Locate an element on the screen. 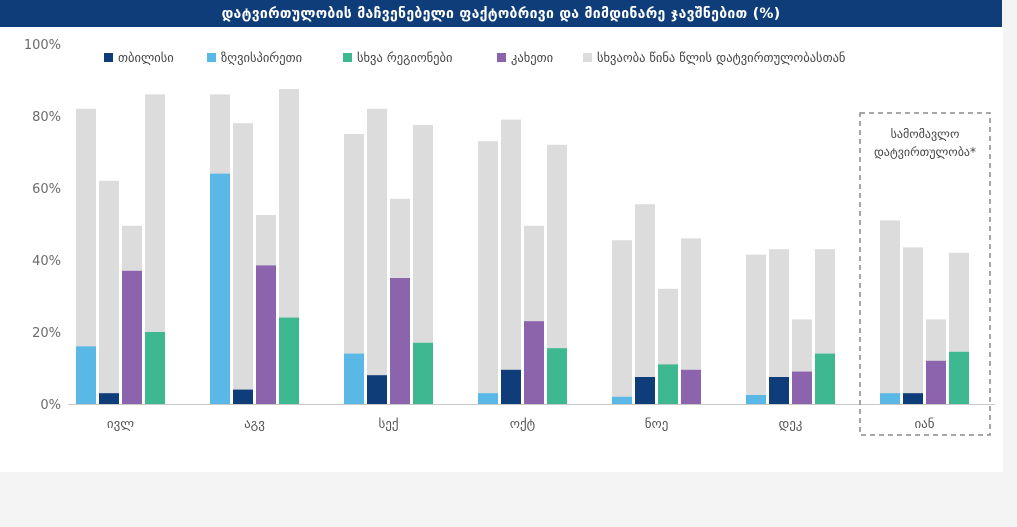  legend-label-3: კახეთი is located at coordinates (532, 57).